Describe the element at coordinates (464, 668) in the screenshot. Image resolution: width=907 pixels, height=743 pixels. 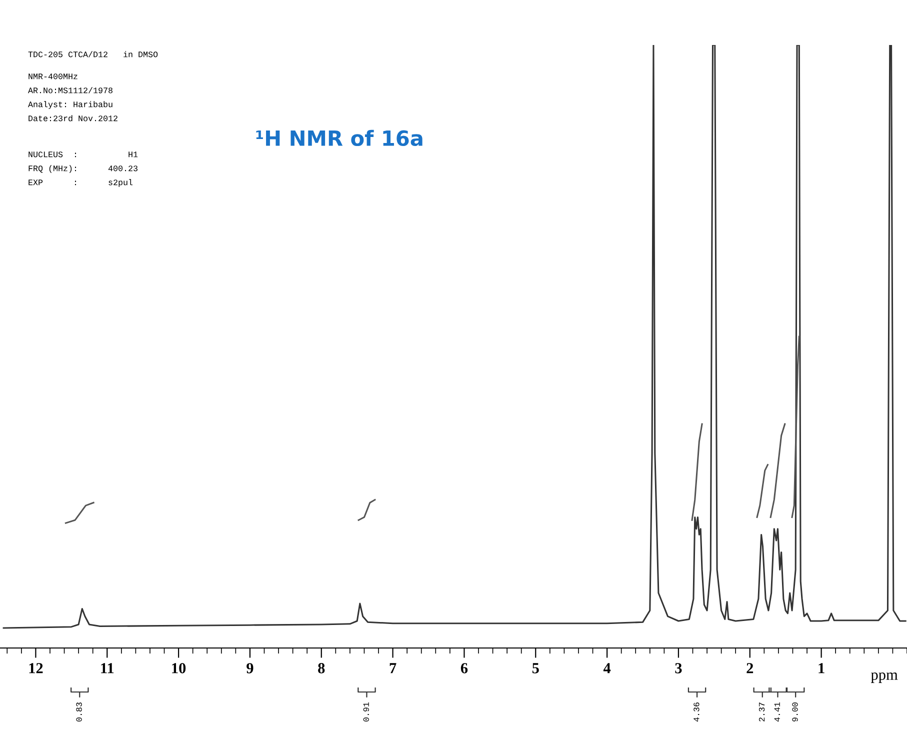
I see `x-tick-label: 6` at that location.